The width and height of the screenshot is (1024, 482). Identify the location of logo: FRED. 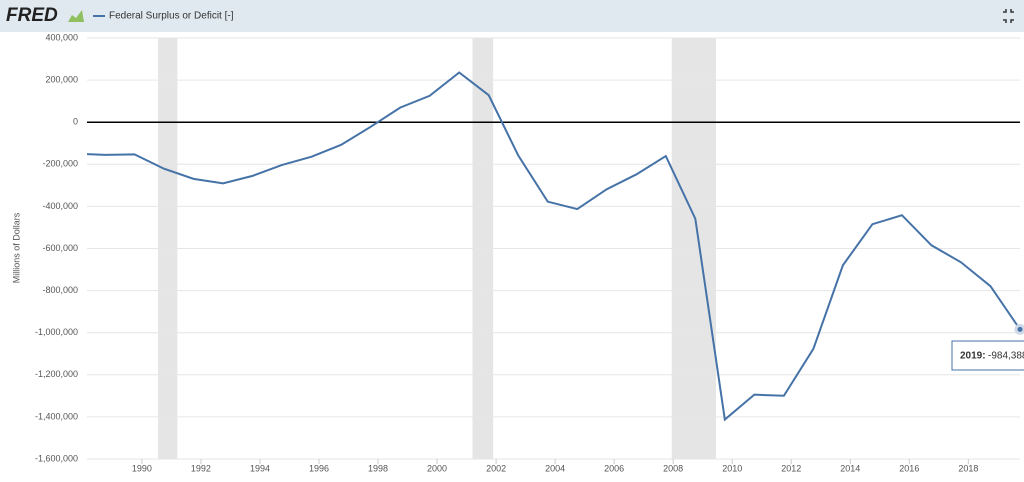
(32, 15).